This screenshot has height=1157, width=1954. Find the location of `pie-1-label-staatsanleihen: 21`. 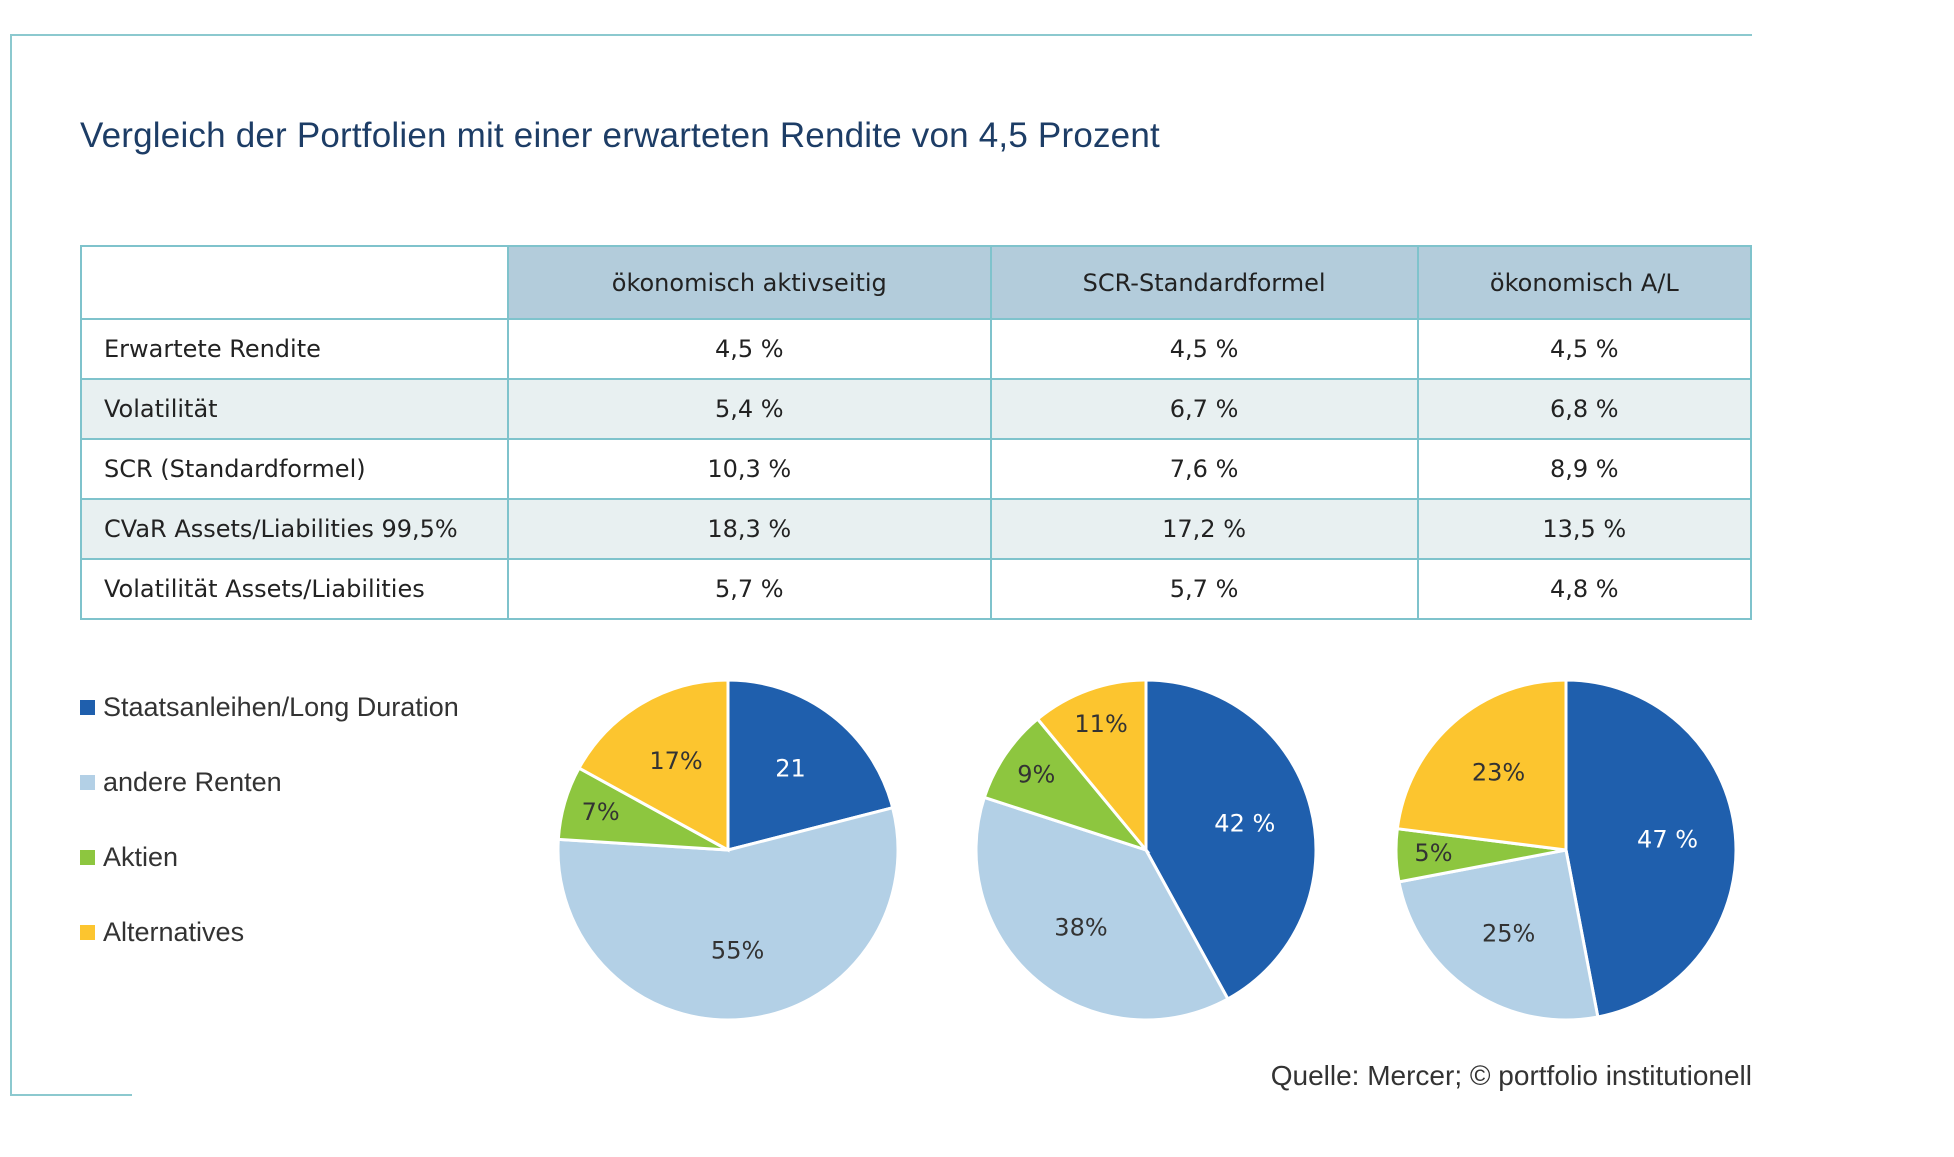

pie-1-label-staatsanleihen: 21 is located at coordinates (790, 768).